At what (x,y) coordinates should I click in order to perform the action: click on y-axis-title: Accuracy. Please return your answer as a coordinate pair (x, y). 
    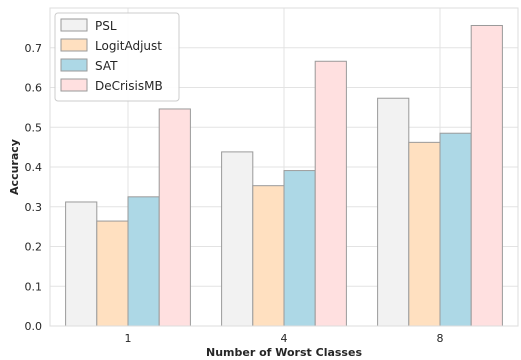
    Looking at the image, I should click on (14, 167).